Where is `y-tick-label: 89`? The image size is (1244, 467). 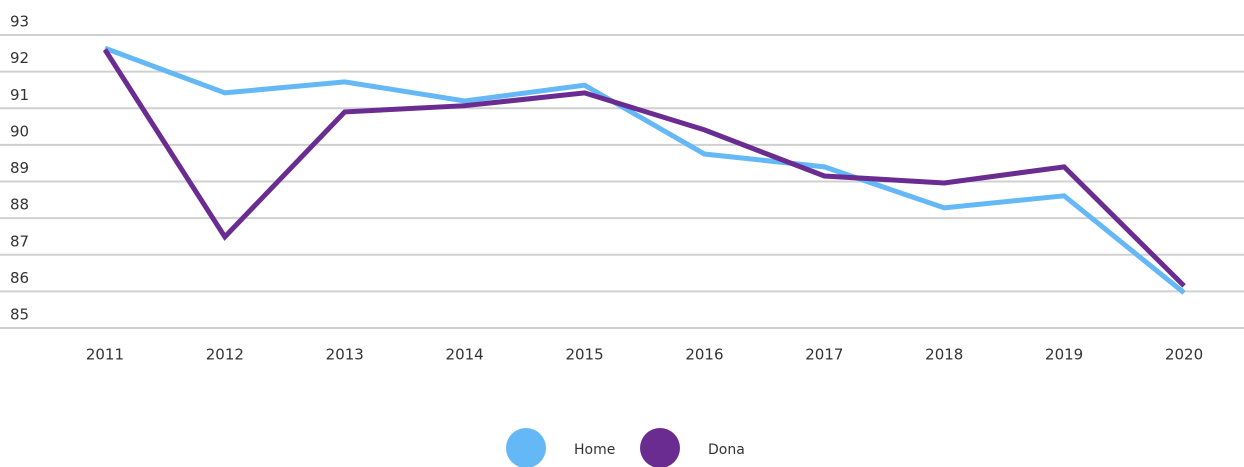 y-tick-label: 89 is located at coordinates (19, 168).